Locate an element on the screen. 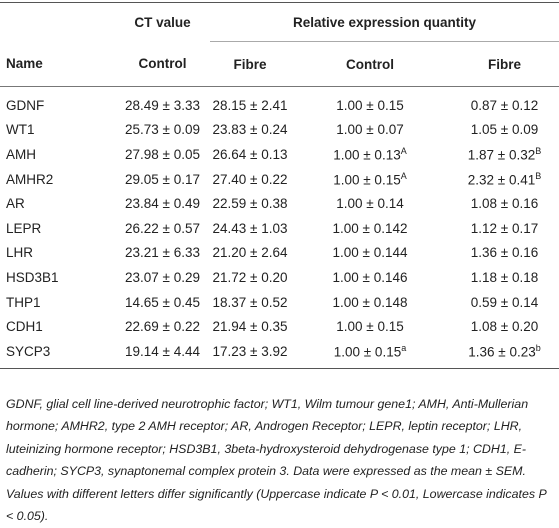  header-group: CT value is located at coordinates (162, 22).